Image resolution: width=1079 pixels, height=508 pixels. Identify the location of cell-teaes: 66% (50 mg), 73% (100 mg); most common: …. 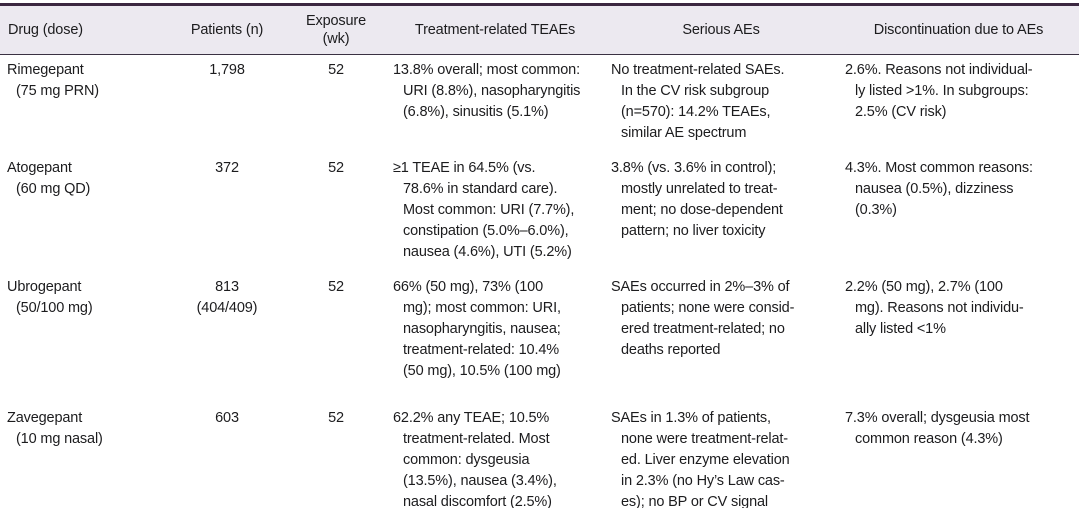
(477, 329).